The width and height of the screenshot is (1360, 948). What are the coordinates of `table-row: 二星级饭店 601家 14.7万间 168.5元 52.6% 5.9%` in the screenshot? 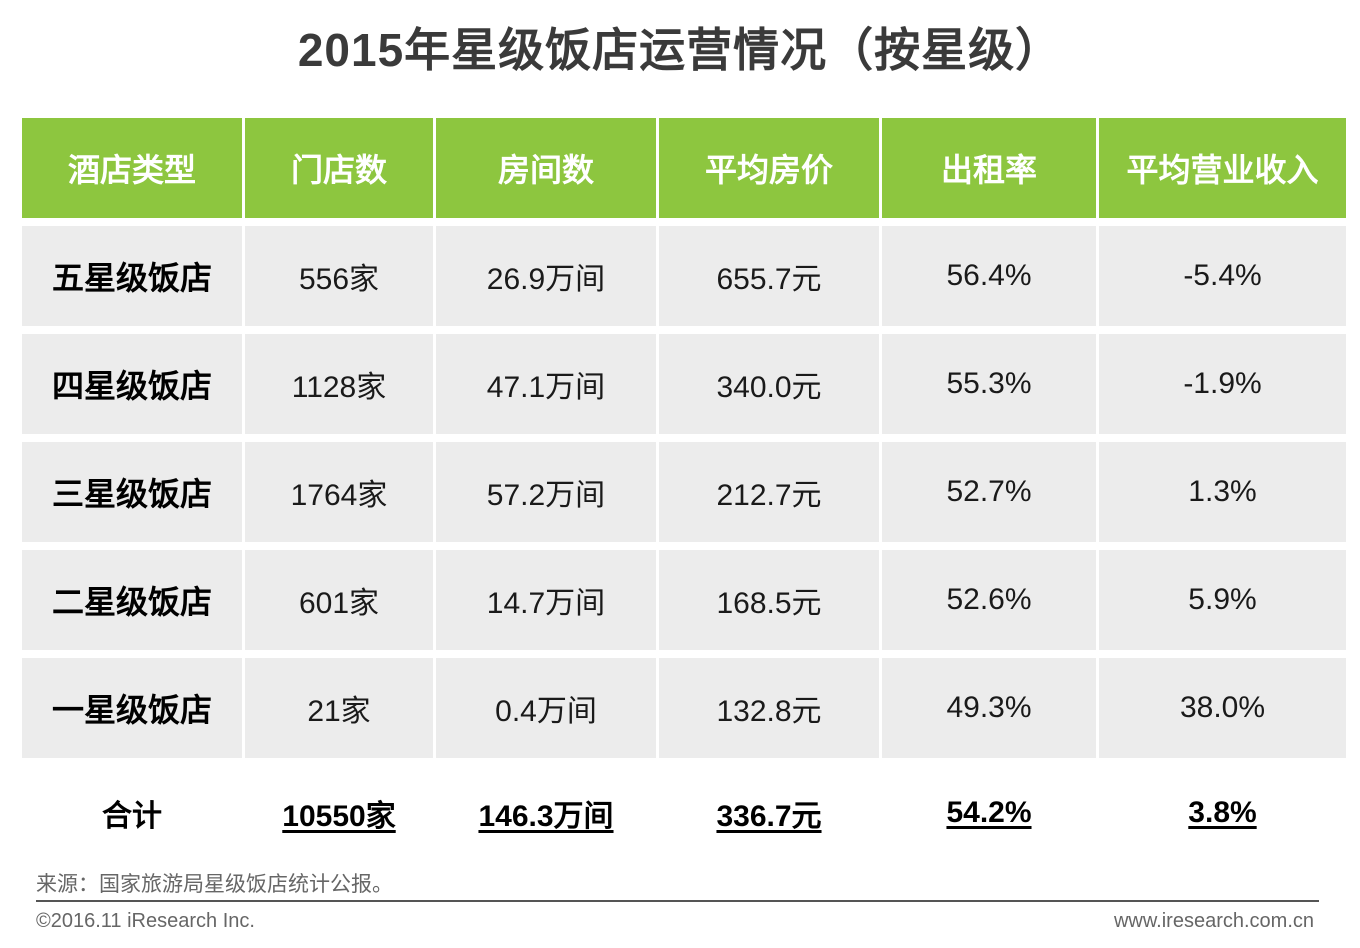 It's located at (684, 604).